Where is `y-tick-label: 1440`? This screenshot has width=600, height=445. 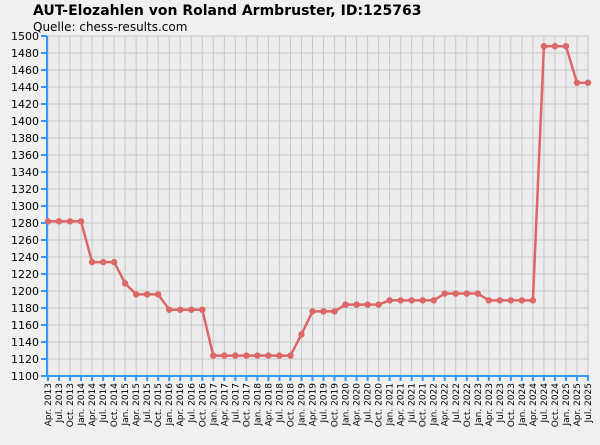
y-tick-label: 1440 is located at coordinates (25, 87).